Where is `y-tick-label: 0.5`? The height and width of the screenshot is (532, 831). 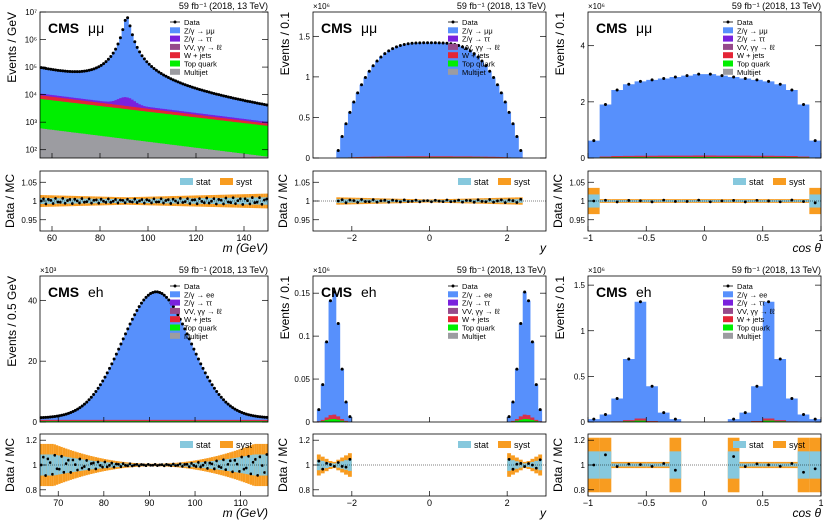 y-tick-label: 0.5 is located at coordinates (580, 376).